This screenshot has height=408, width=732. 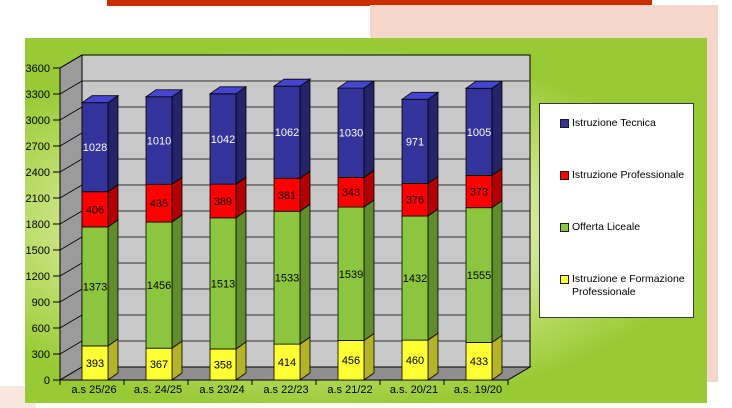 I want to click on y-axis-label: 1200, so click(x=38, y=277).